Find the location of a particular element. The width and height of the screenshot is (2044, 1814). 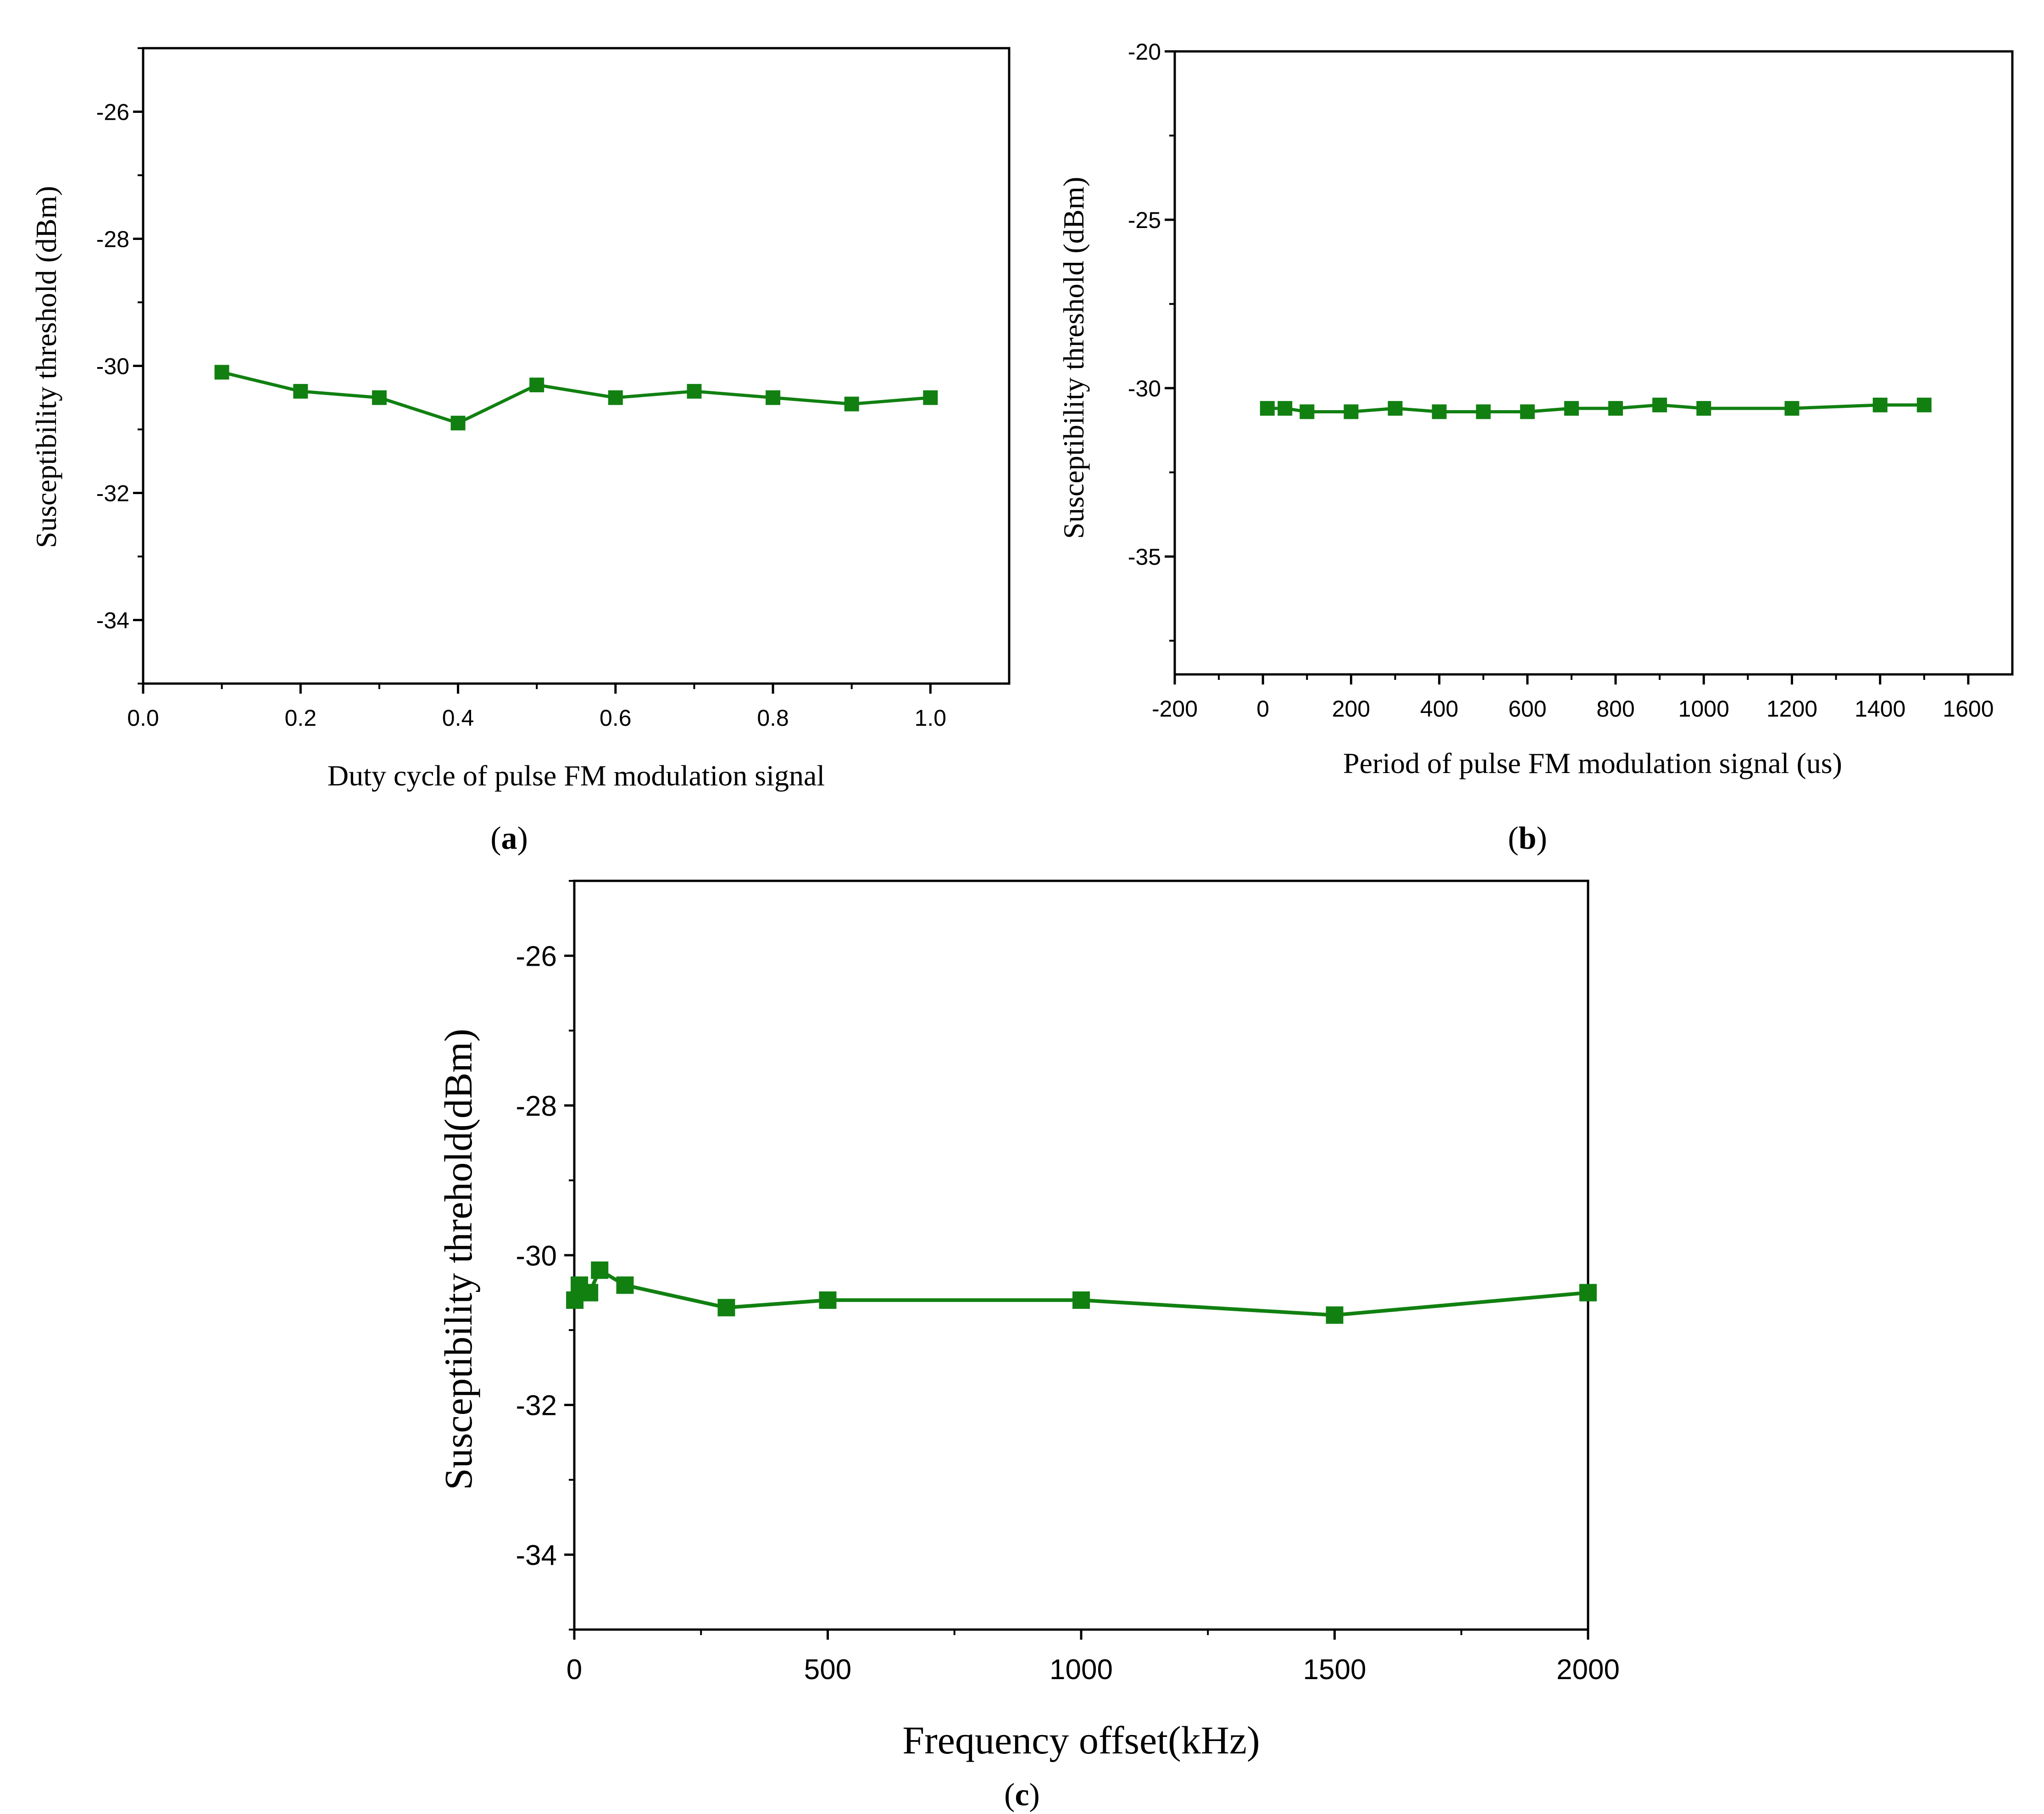

panel-b-y-axis-label: Susceptibility threshold (dBm) is located at coordinates (1074, 358).